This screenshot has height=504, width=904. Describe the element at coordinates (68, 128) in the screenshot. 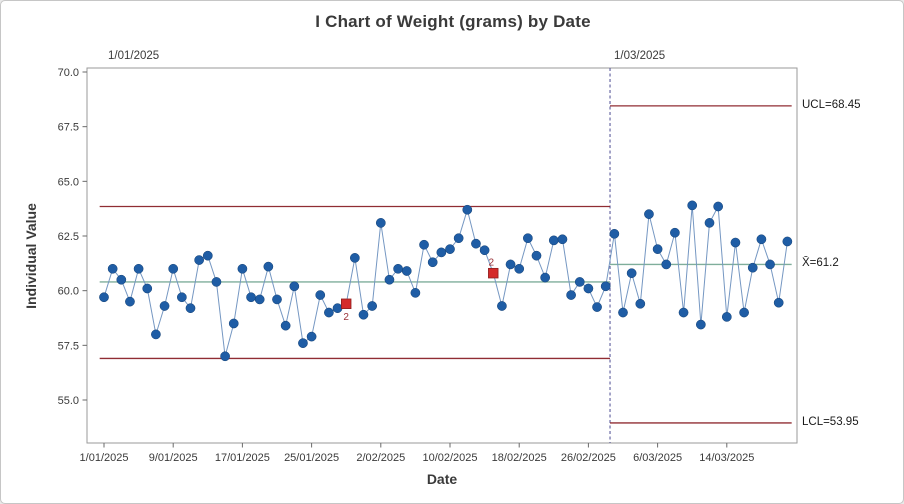

I see `y-tick-label: 67.5` at that location.